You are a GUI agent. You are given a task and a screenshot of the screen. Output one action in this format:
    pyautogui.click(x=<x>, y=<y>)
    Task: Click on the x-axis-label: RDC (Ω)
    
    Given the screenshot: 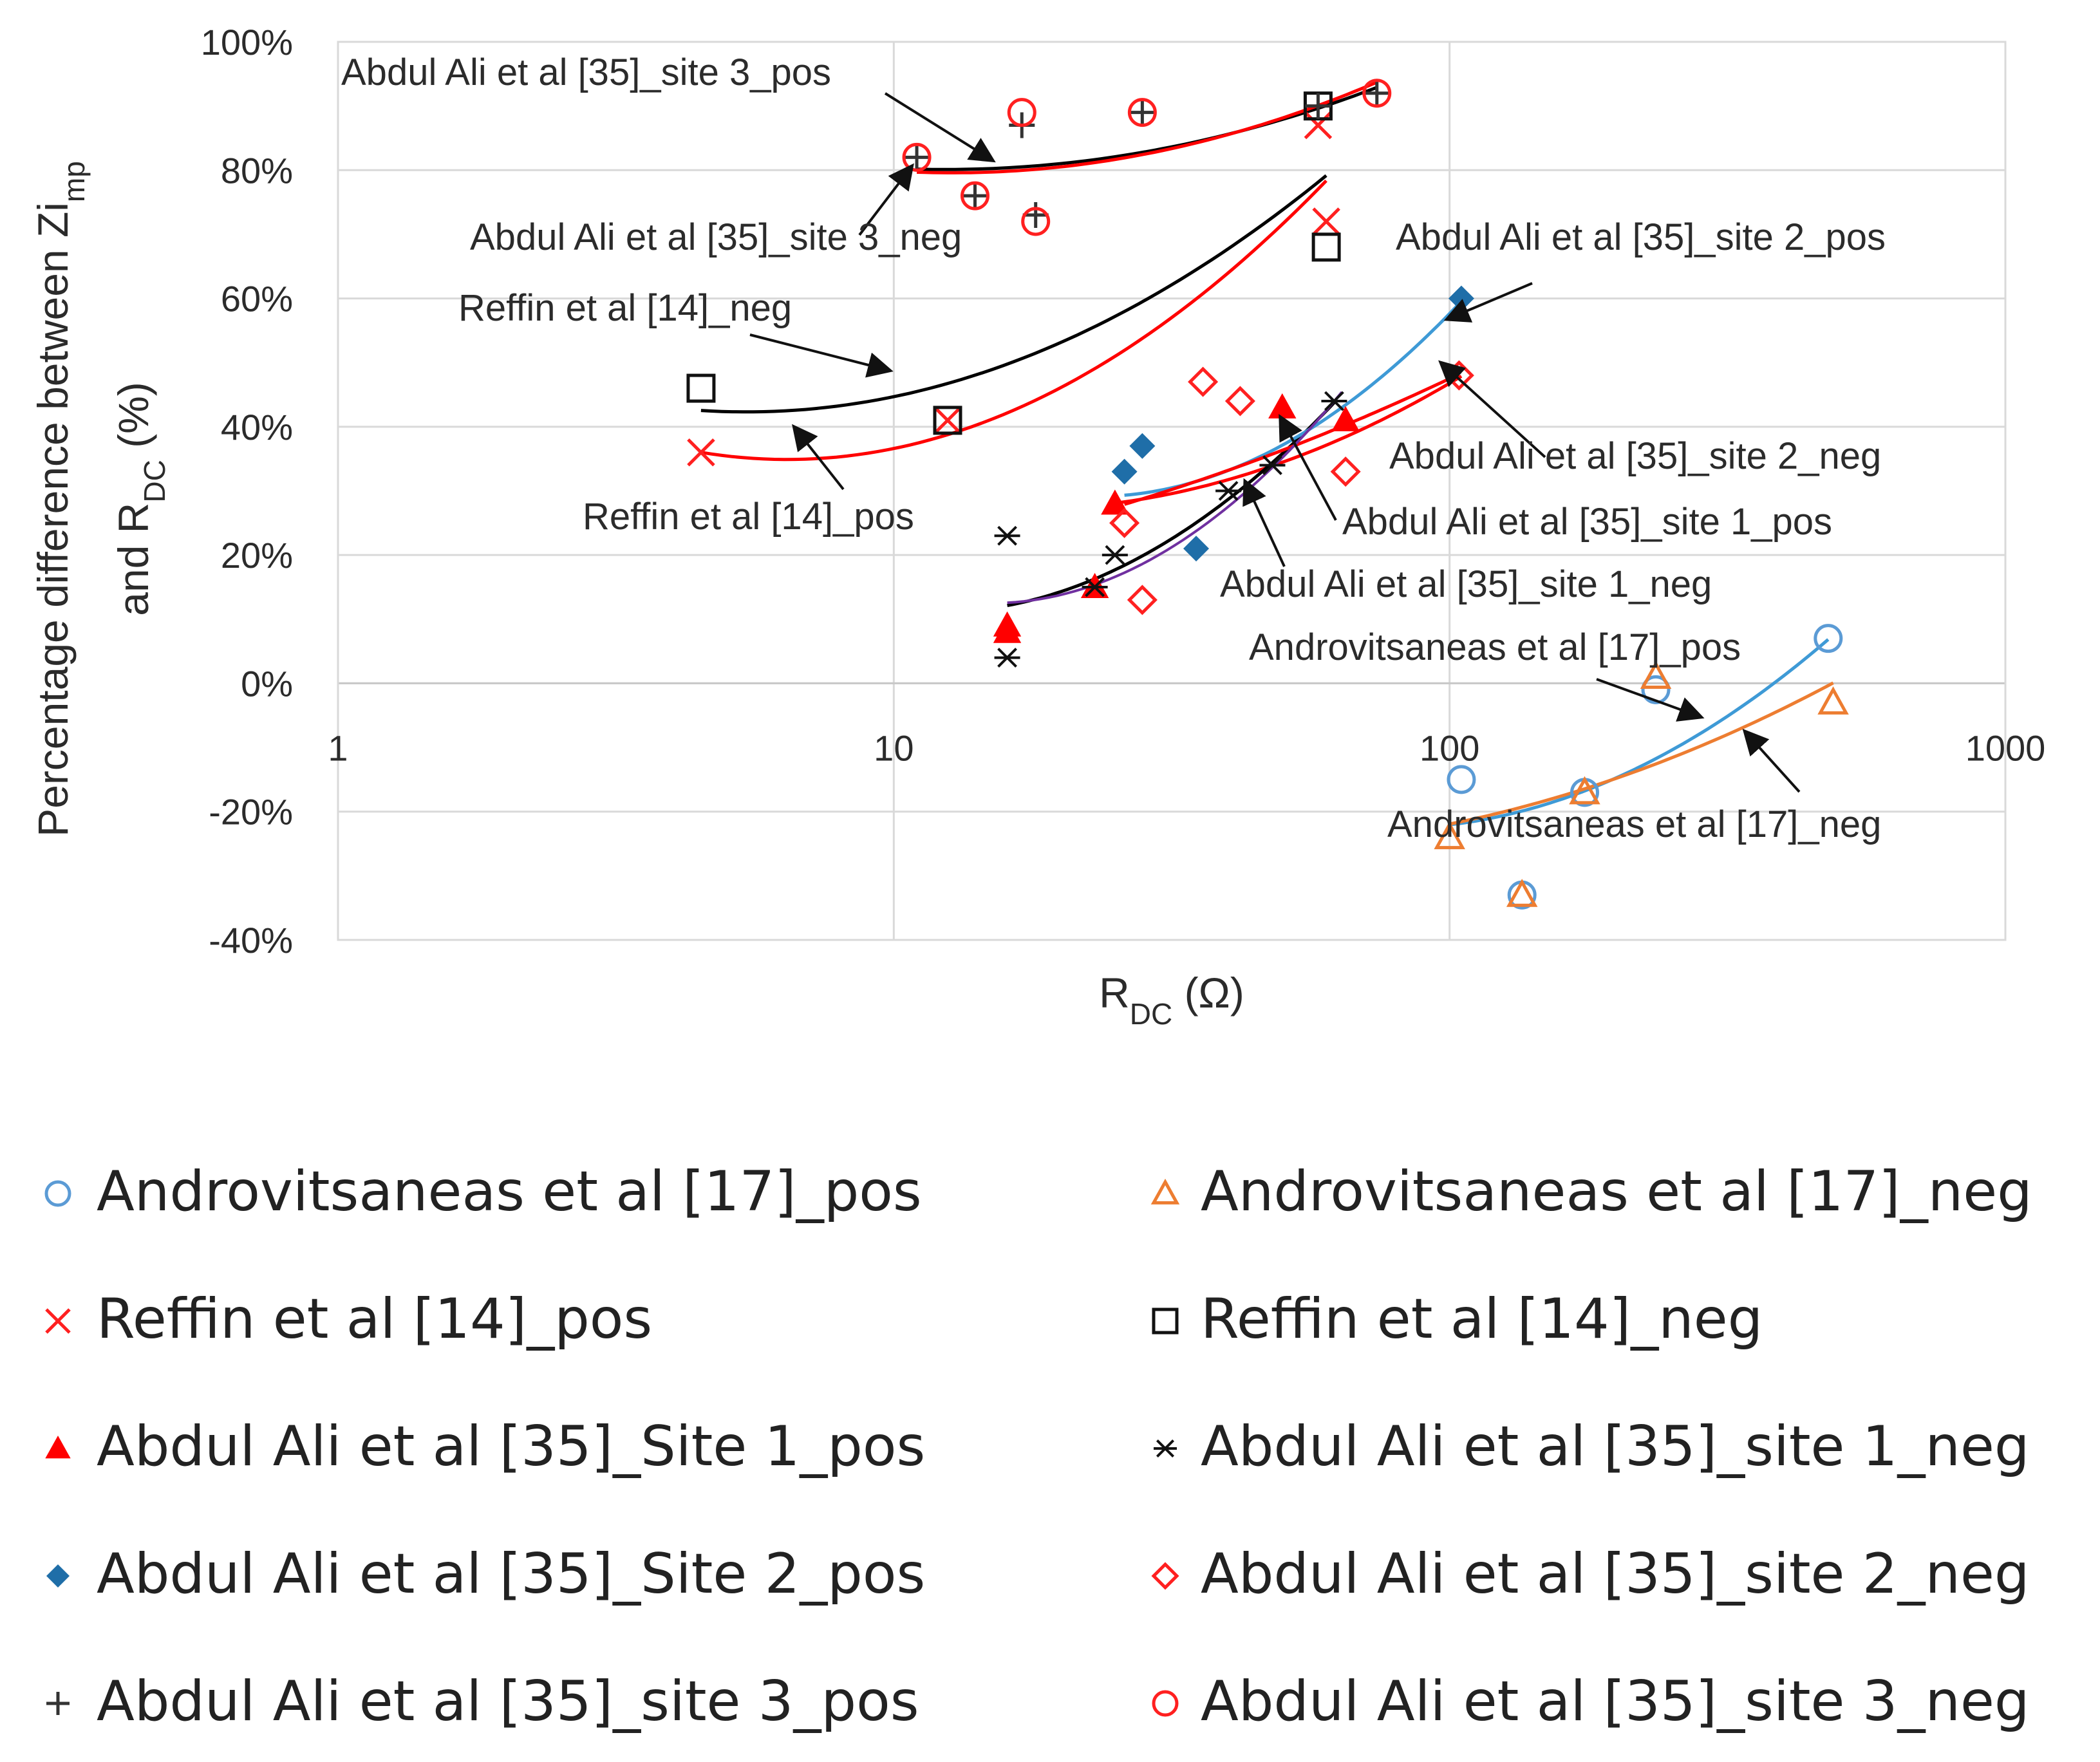 What is the action you would take?
    pyautogui.click(x=1171, y=1000)
    